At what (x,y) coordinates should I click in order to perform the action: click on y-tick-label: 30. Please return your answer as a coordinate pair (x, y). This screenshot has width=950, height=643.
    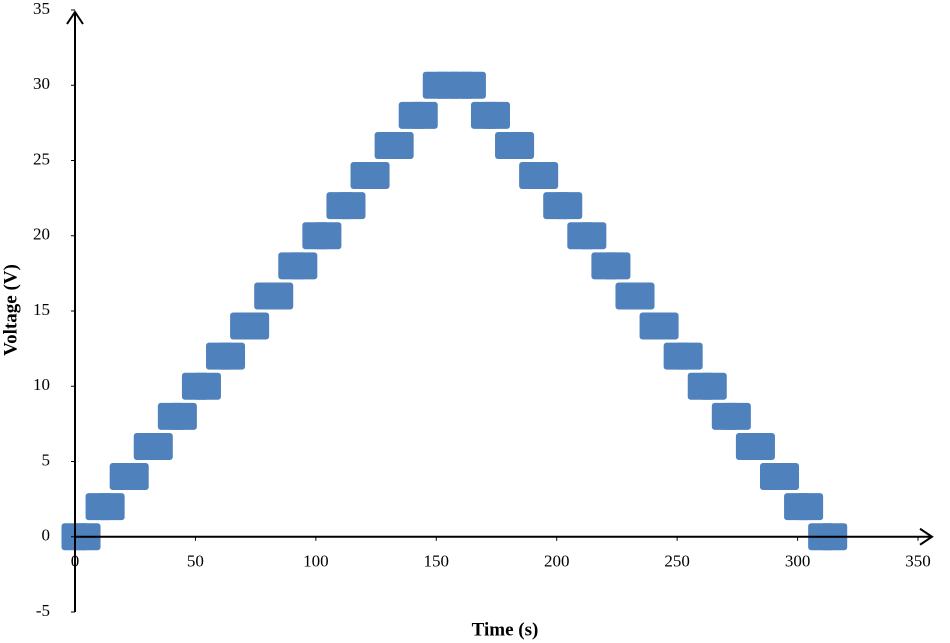
    Looking at the image, I should click on (41, 83).